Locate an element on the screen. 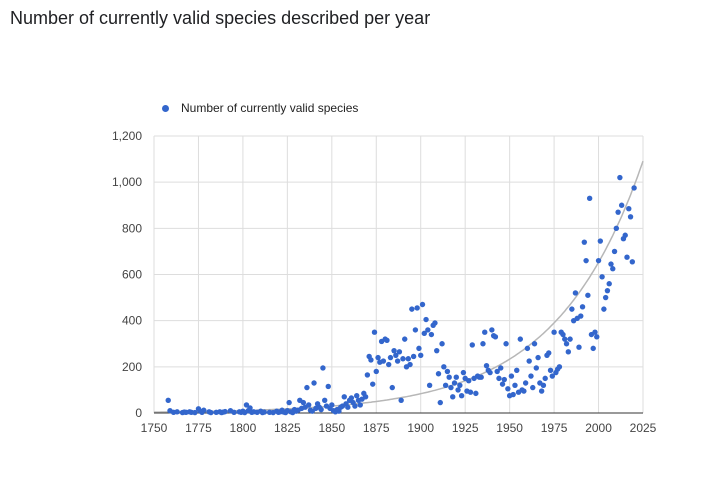 The width and height of the screenshot is (704, 488). chart-legend: Number of currently valid species is located at coordinates (260, 108).